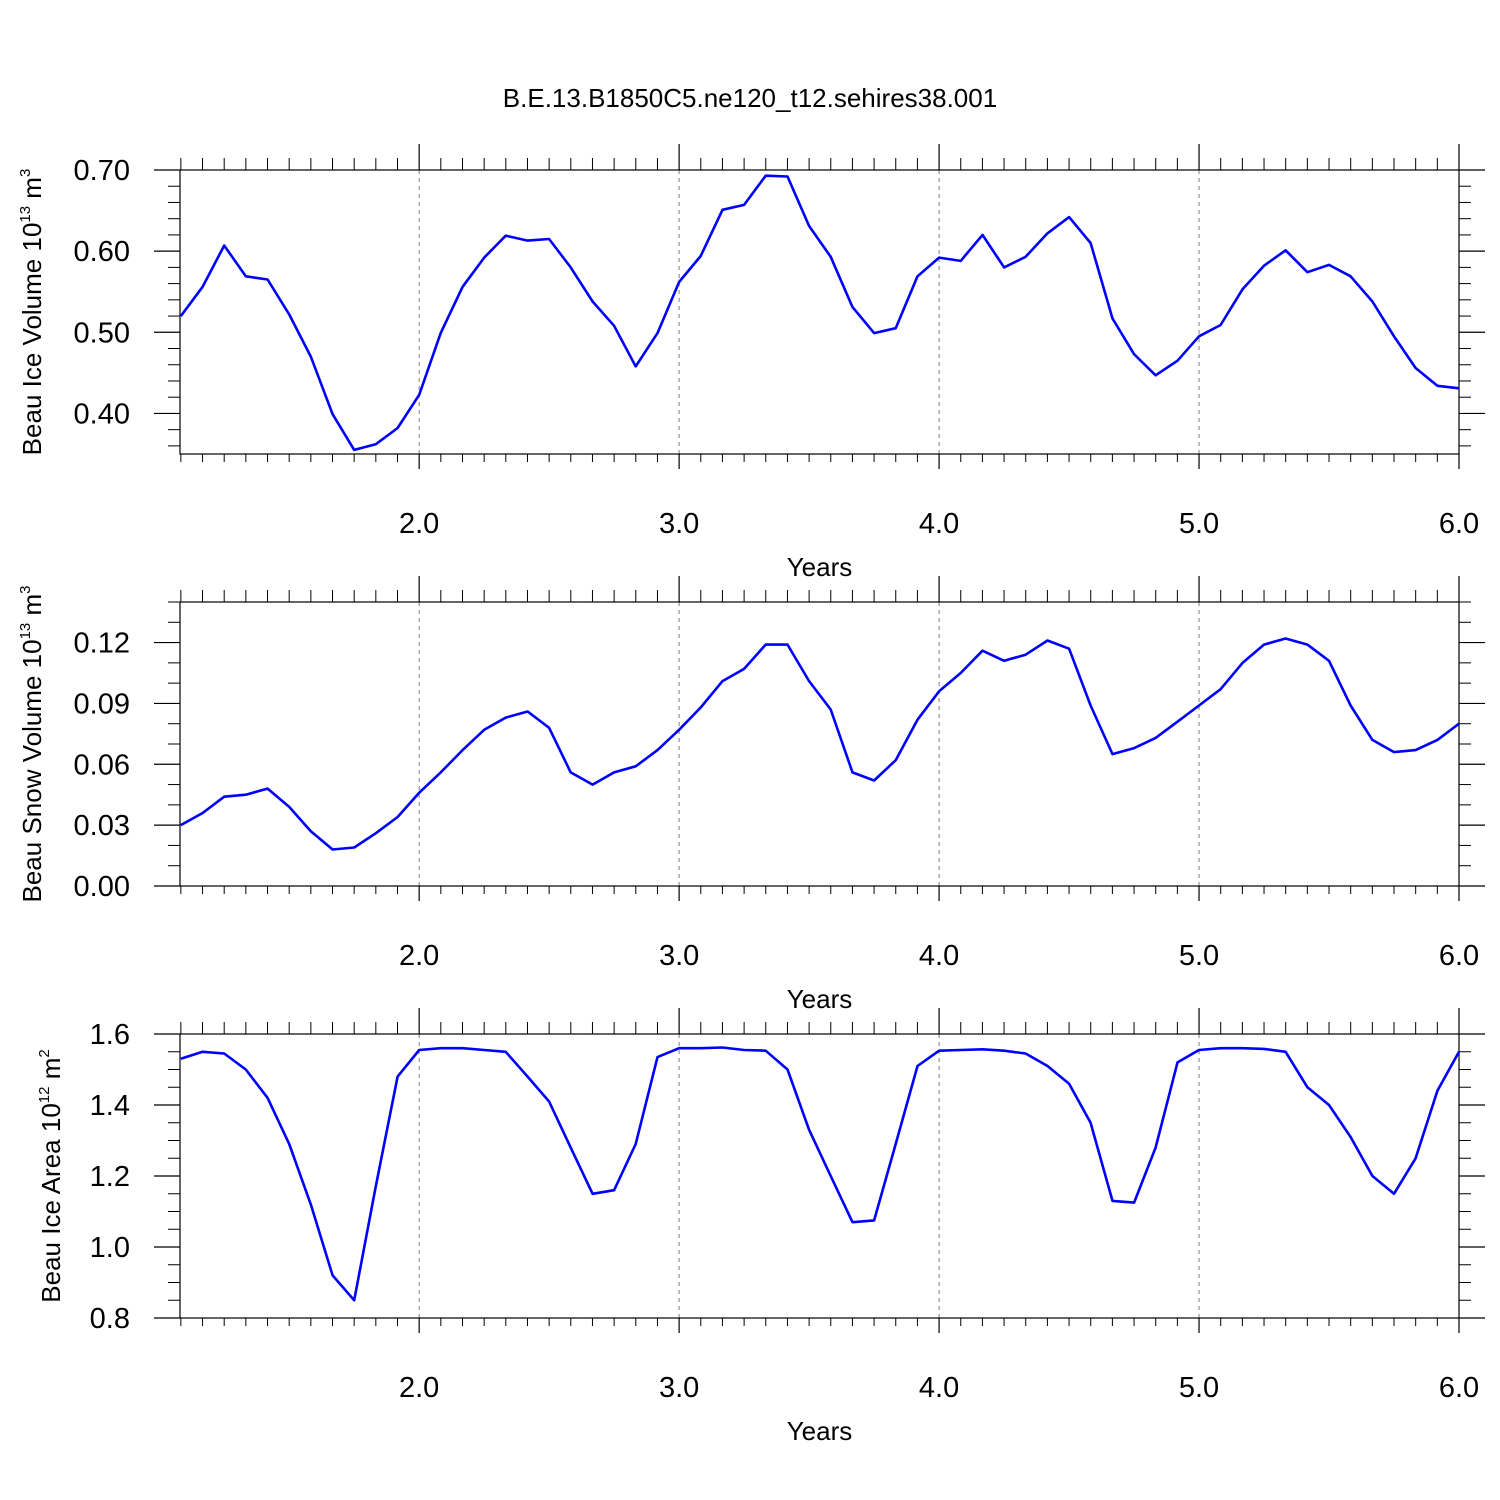 This screenshot has width=1500, height=1500. I want to click on panel-0-y-tick-label-0: 0.40, so click(102, 414).